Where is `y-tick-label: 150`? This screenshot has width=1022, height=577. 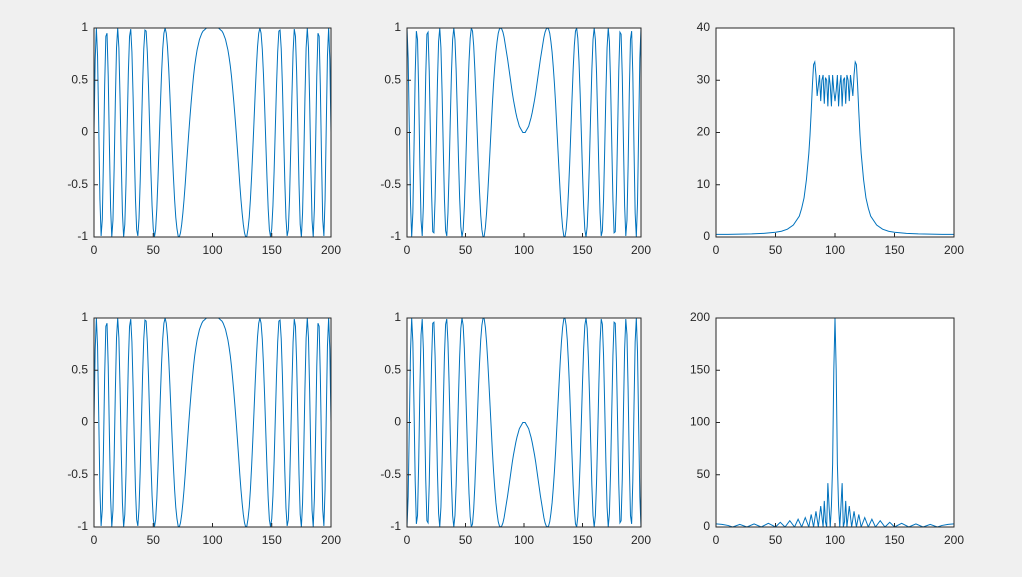
y-tick-label: 150 is located at coordinates (700, 369).